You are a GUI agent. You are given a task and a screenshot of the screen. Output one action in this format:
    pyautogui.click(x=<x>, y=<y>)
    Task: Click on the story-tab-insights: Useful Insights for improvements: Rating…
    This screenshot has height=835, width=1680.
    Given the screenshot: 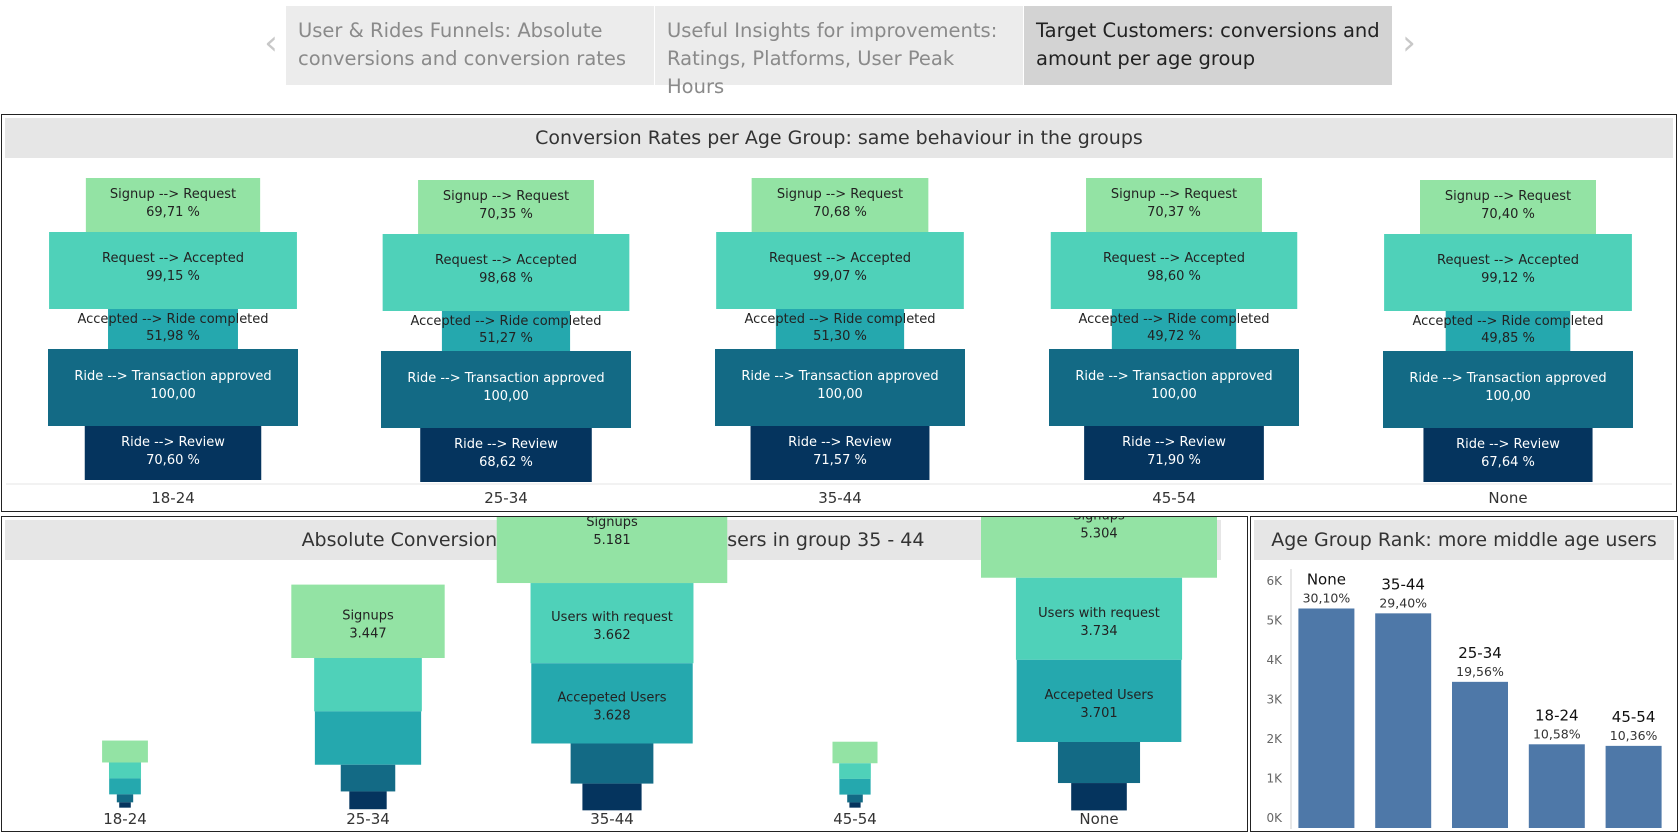 What is the action you would take?
    pyautogui.click(x=839, y=52)
    